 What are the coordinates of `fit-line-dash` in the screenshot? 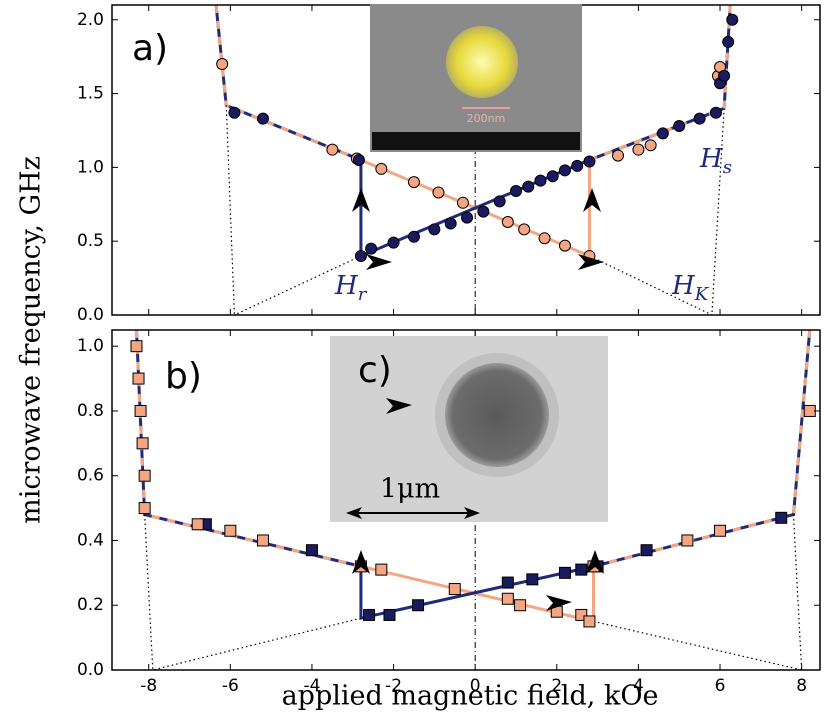 It's located at (702, 449).